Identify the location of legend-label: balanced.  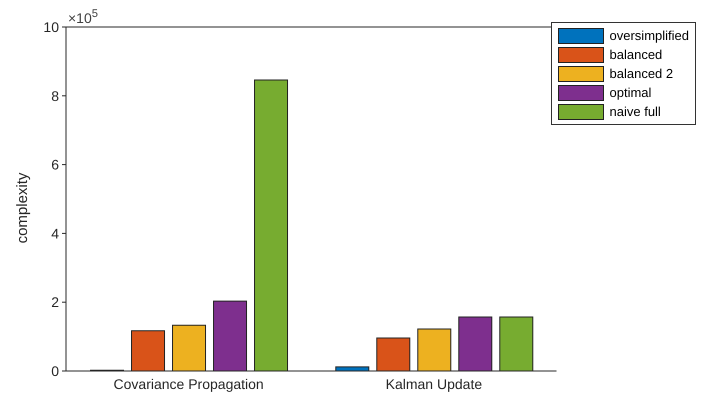
(636, 54).